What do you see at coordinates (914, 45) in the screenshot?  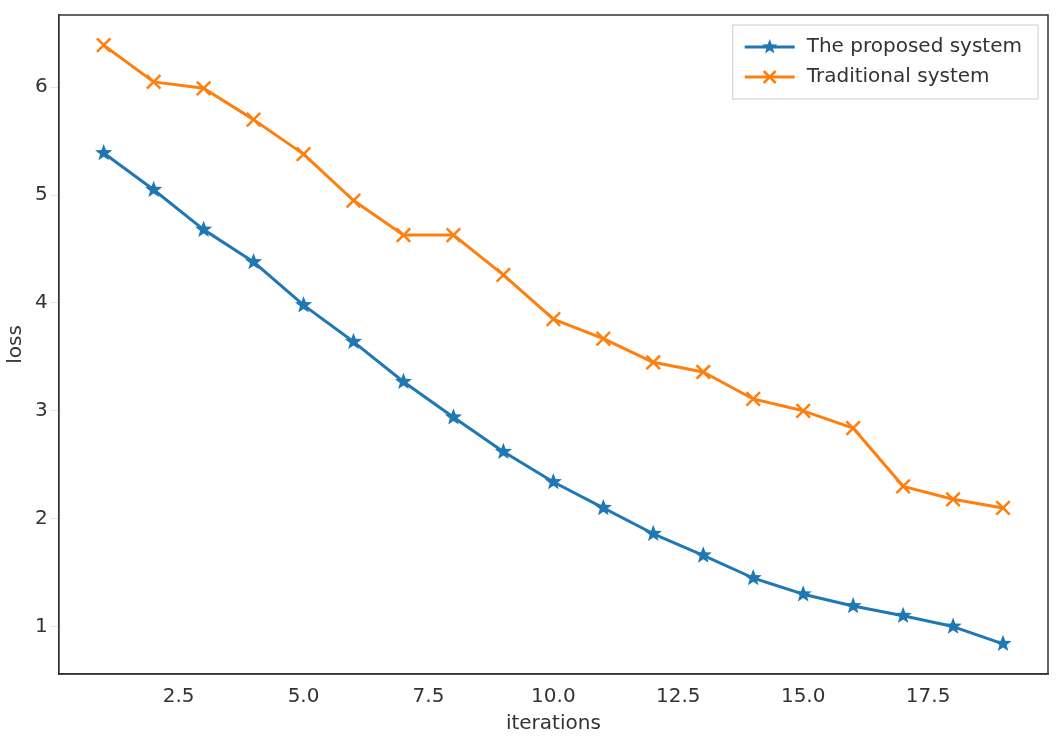 I see `legend-label: The proposed system` at bounding box center [914, 45].